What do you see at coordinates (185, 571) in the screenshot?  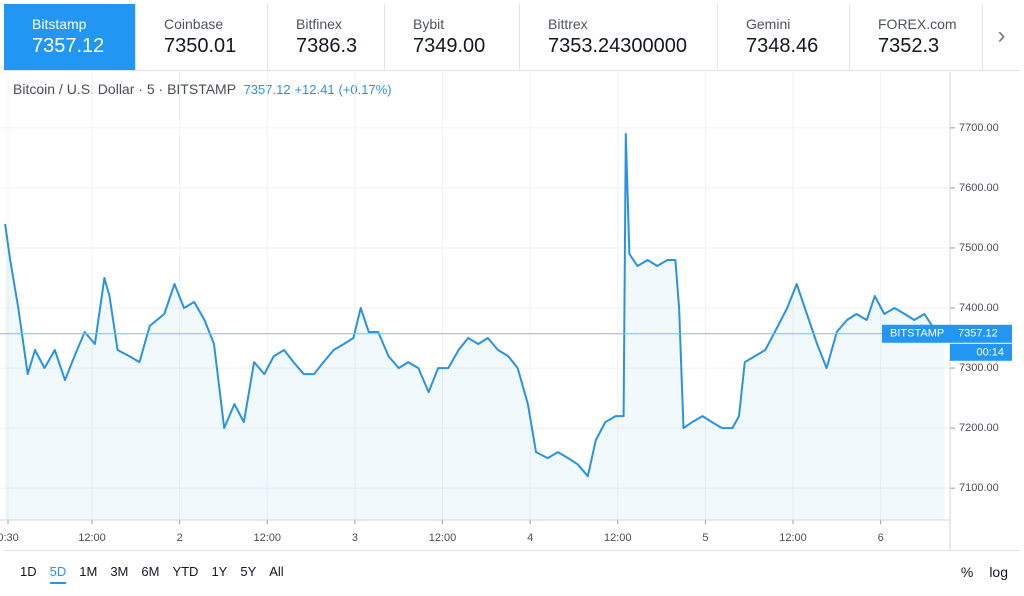 I see `range-button: YTD` at bounding box center [185, 571].